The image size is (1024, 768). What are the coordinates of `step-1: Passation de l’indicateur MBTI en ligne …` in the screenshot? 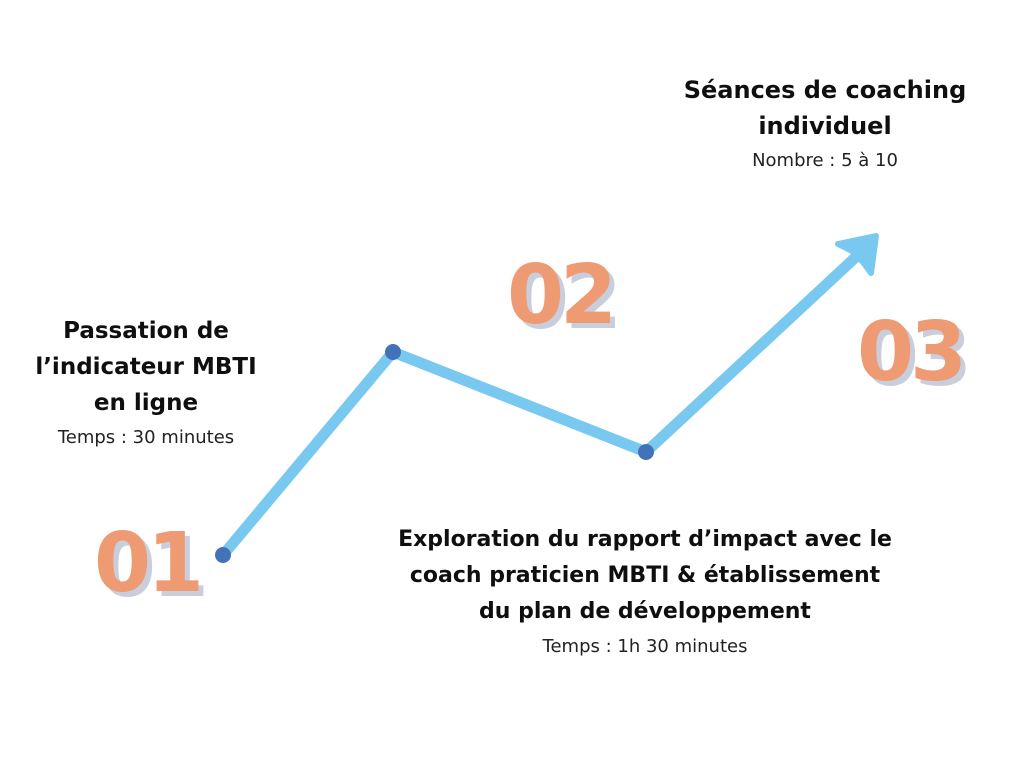 It's located at (146, 380).